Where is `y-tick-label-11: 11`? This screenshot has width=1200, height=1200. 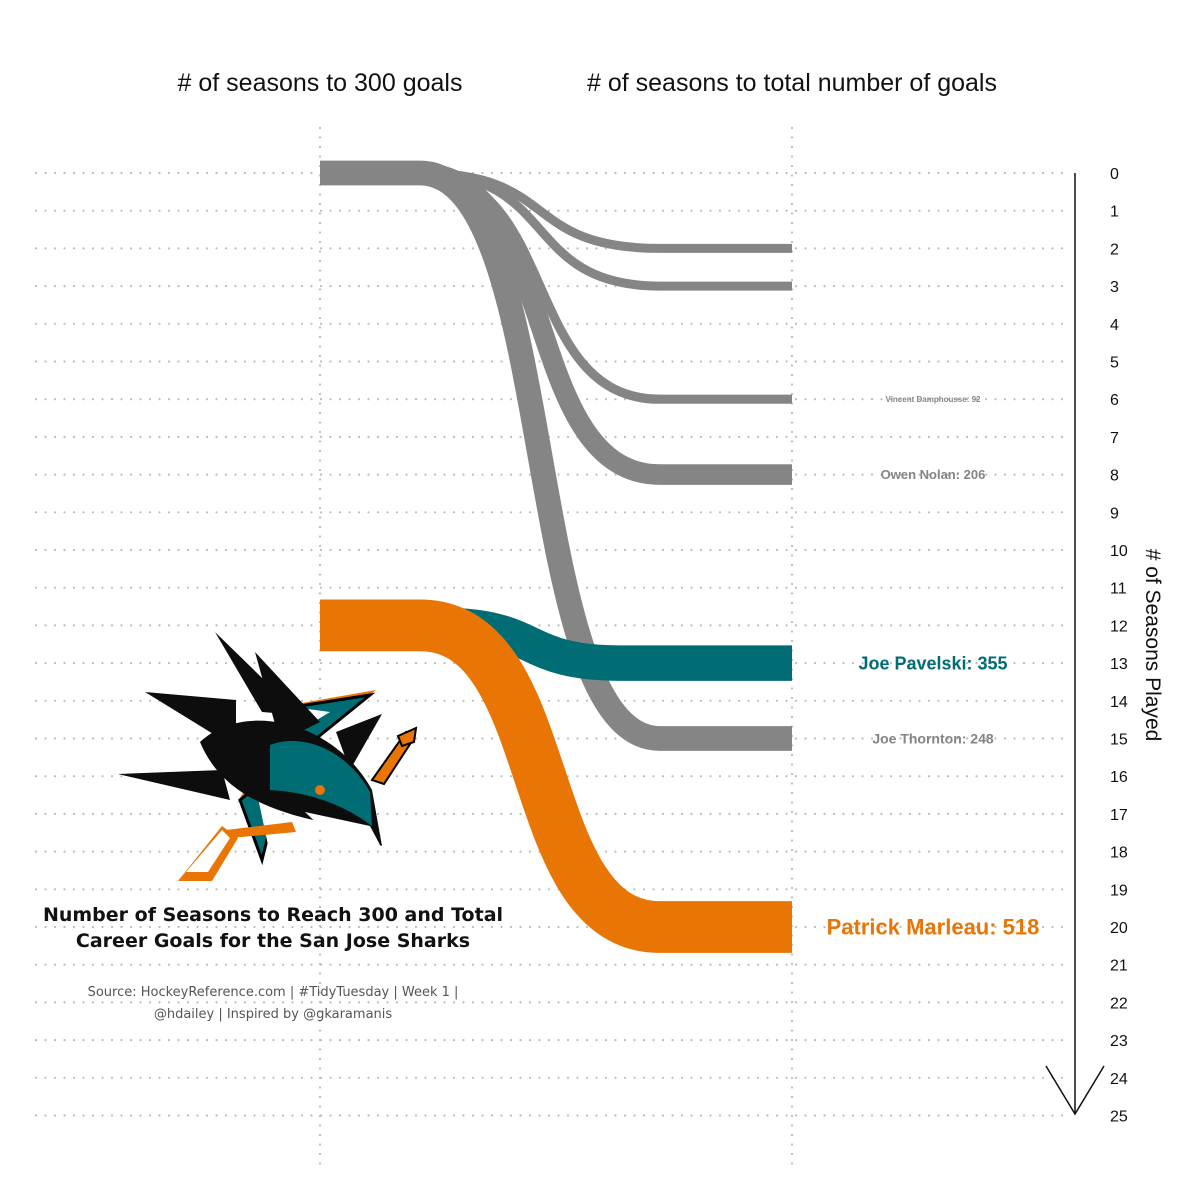
y-tick-label-11: 11 is located at coordinates (1118, 589).